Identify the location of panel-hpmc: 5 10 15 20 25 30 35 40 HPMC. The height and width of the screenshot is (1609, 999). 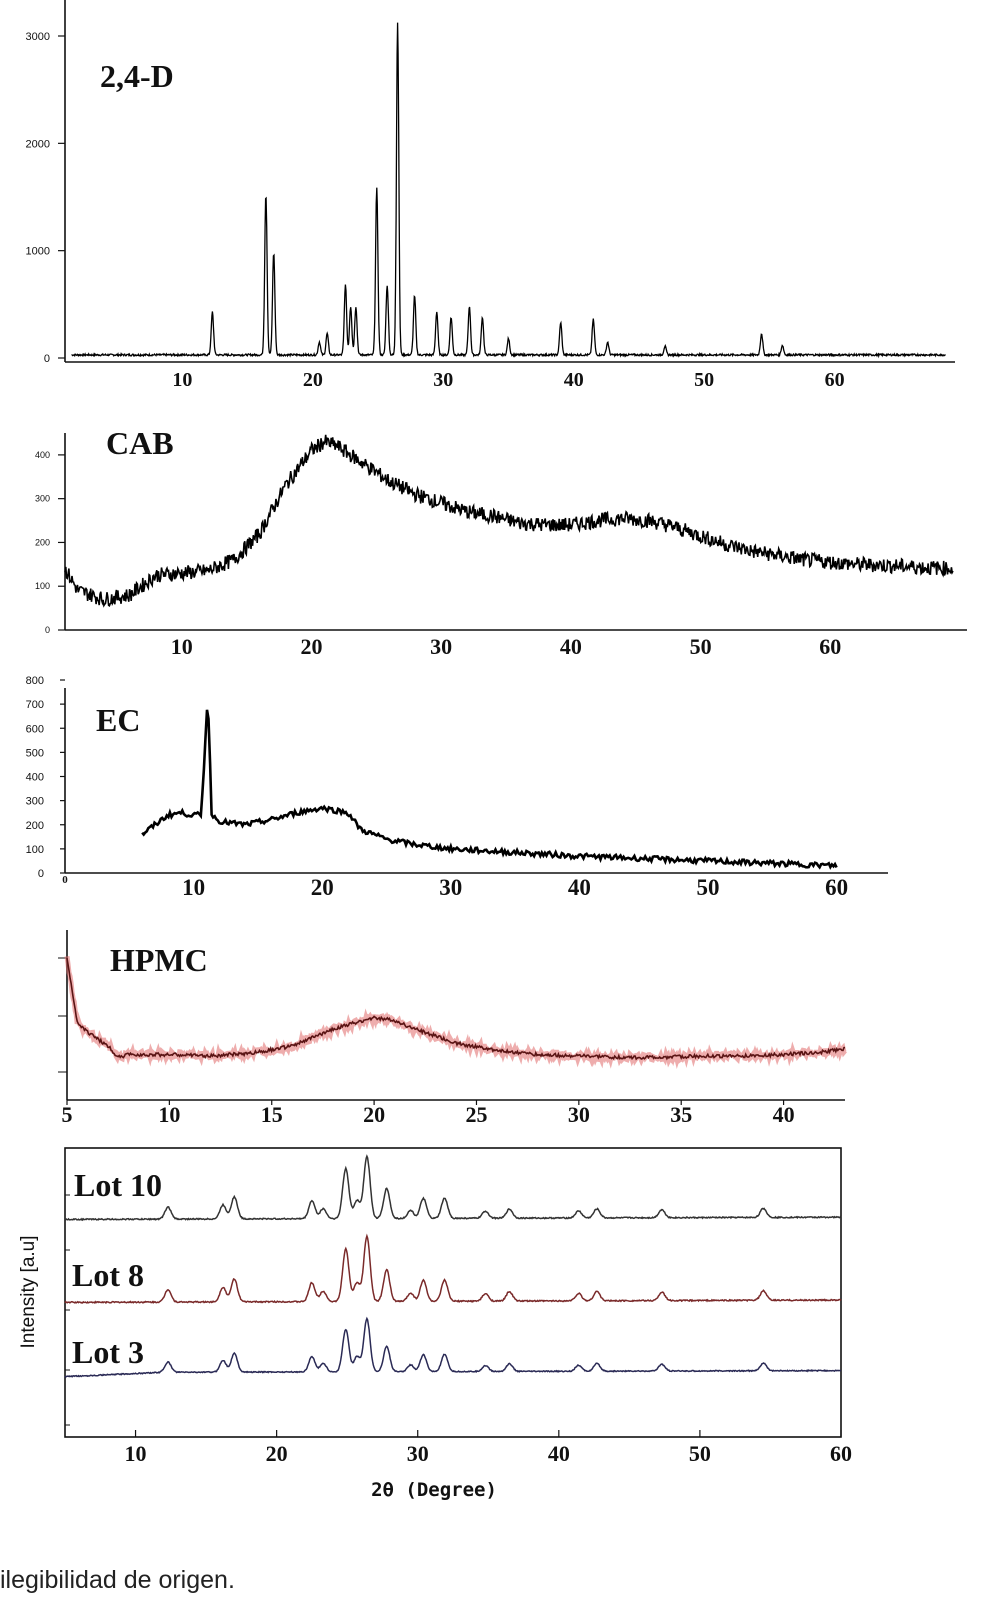
(452, 1028).